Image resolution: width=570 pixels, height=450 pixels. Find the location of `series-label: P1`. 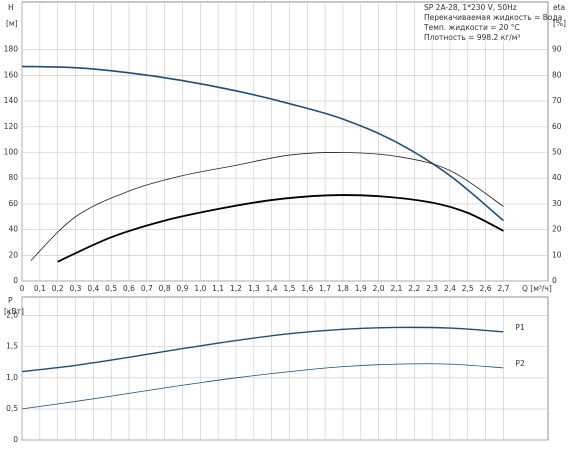

series-label: P1 is located at coordinates (520, 327).